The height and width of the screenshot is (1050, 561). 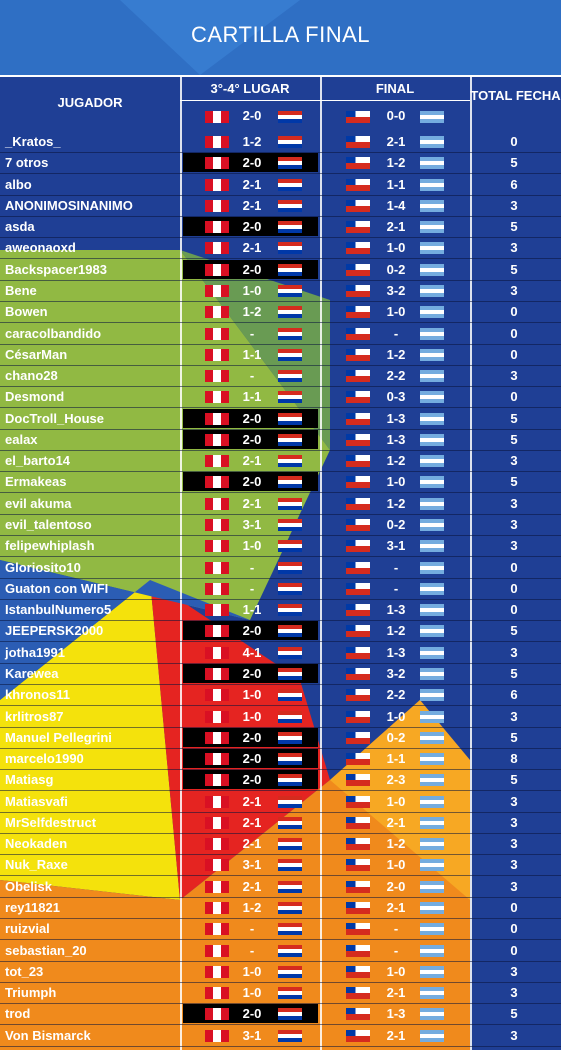 What do you see at coordinates (38, 503) in the screenshot?
I see `player-name: evil akuma` at bounding box center [38, 503].